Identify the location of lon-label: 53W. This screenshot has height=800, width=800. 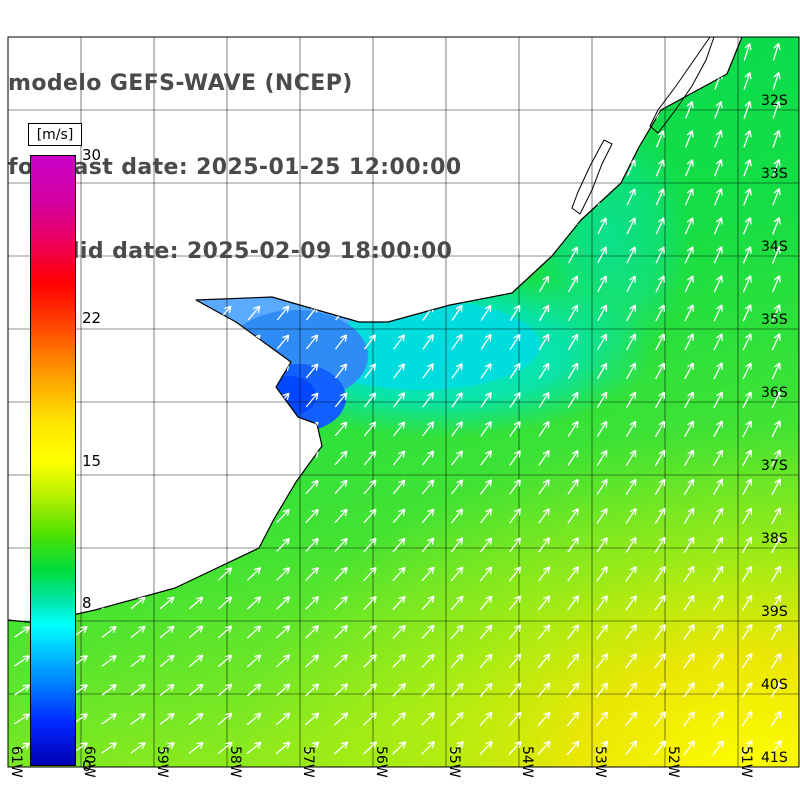
(600, 762).